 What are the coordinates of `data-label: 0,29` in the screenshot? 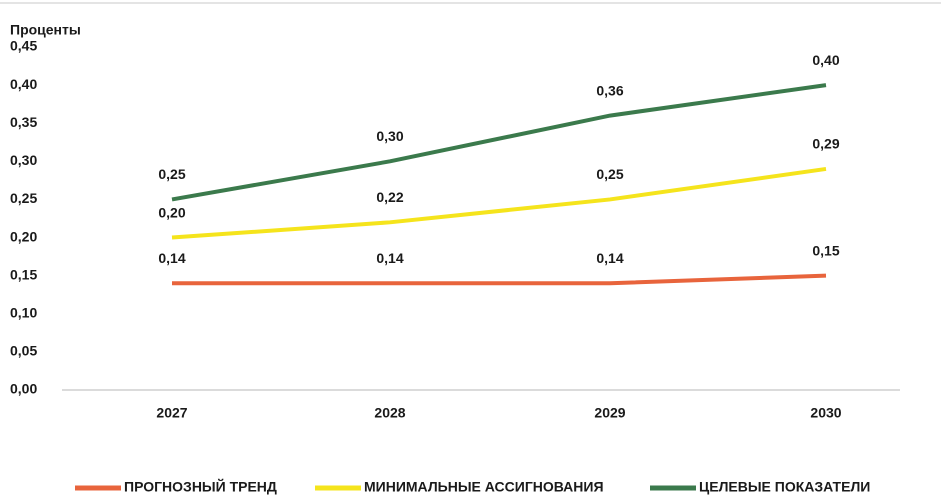 It's located at (825, 144).